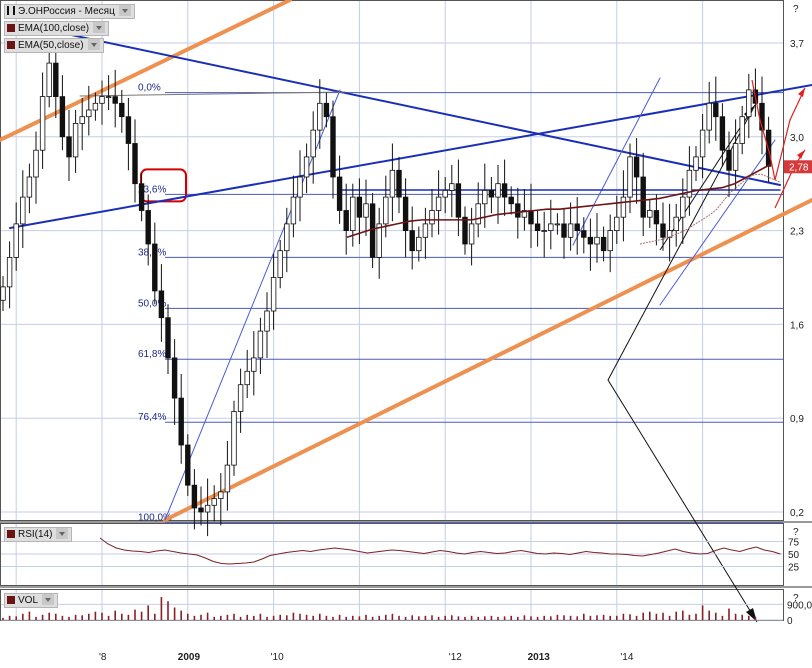 This screenshot has width=812, height=668. What do you see at coordinates (626, 657) in the screenshot?
I see `x-tick-label: '14` at bounding box center [626, 657].